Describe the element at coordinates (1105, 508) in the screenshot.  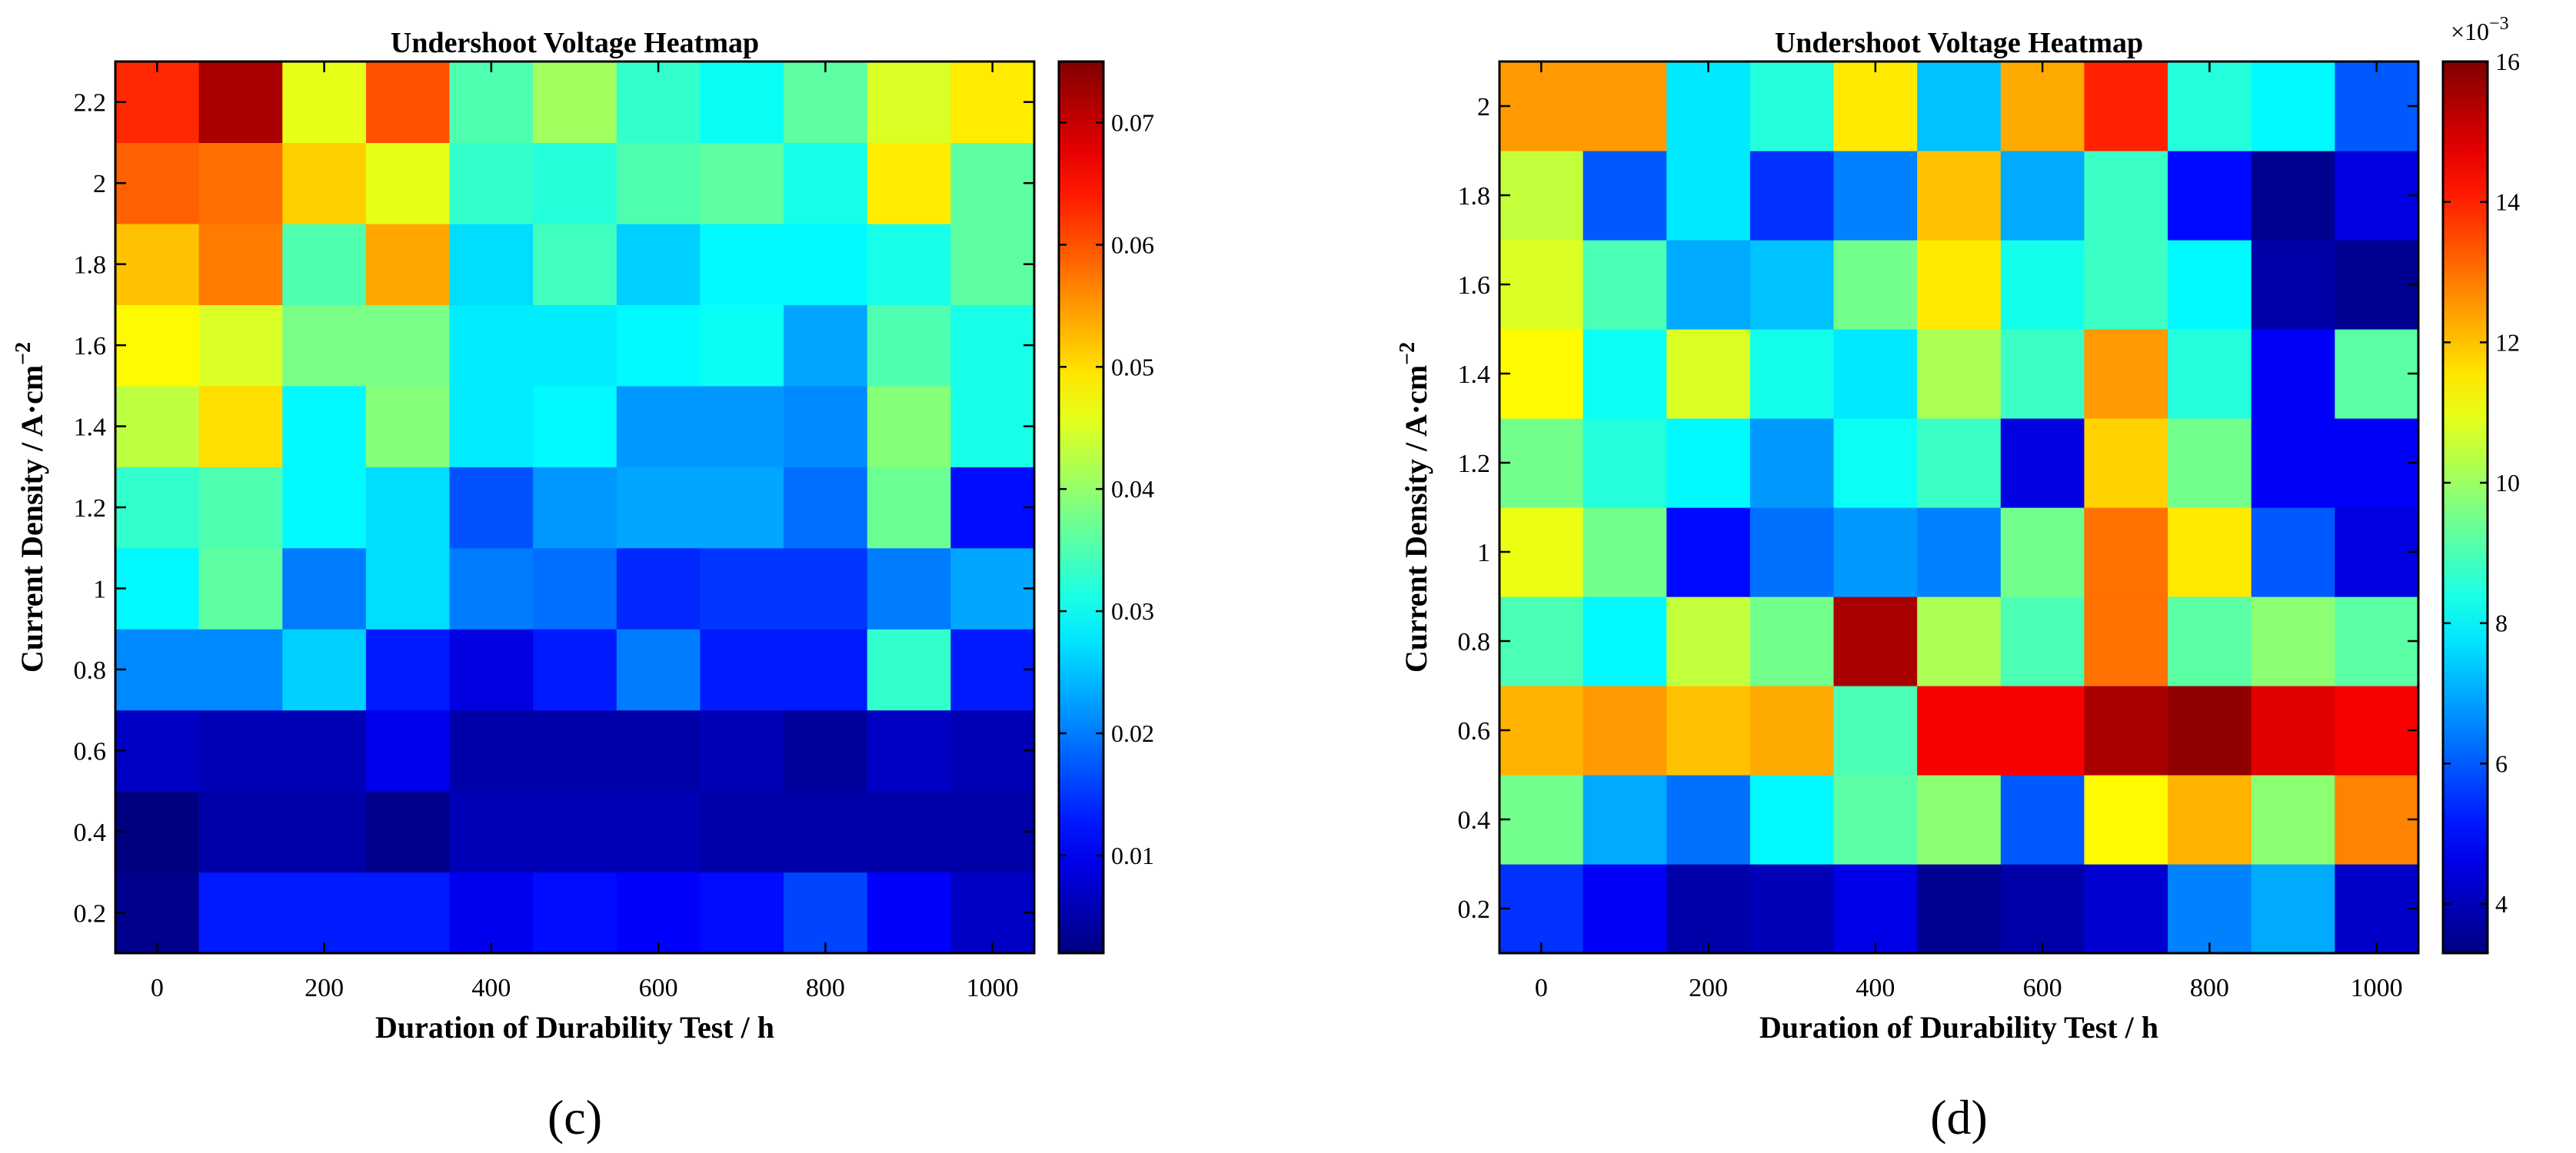
I see `colorbar: 0.01 0.02 0.03 0.04 0.05 0.06 0.07` at that location.